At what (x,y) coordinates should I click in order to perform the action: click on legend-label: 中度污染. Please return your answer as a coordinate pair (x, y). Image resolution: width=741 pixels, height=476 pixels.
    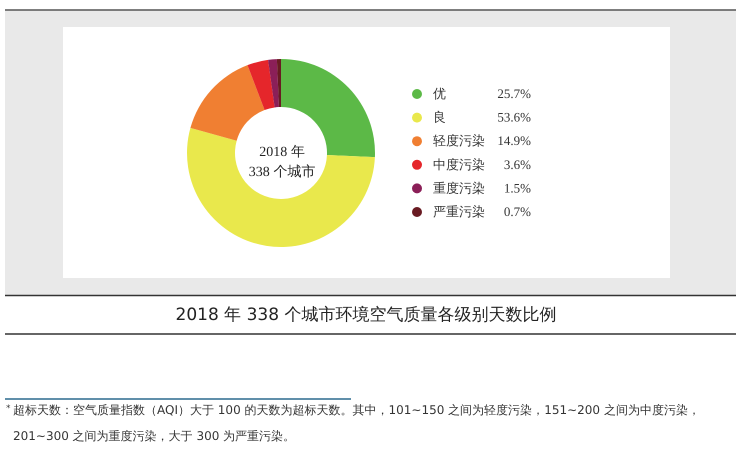
    Looking at the image, I should click on (459, 164).